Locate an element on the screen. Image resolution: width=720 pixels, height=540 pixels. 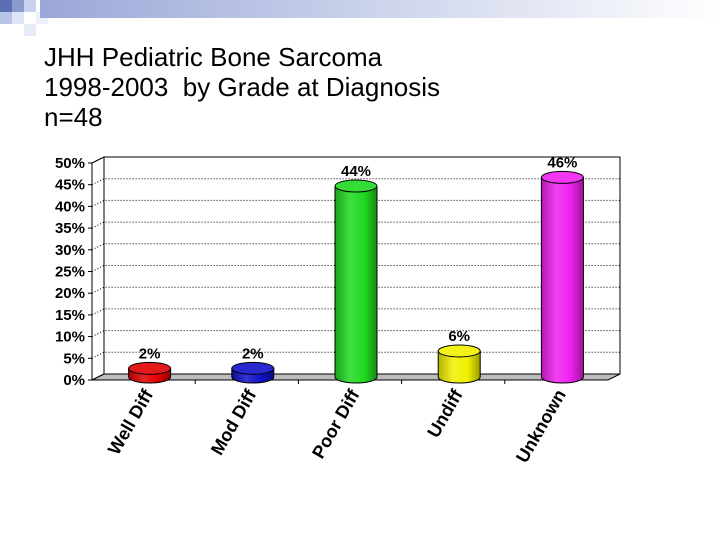
bar-poor-diff is located at coordinates (356, 284).